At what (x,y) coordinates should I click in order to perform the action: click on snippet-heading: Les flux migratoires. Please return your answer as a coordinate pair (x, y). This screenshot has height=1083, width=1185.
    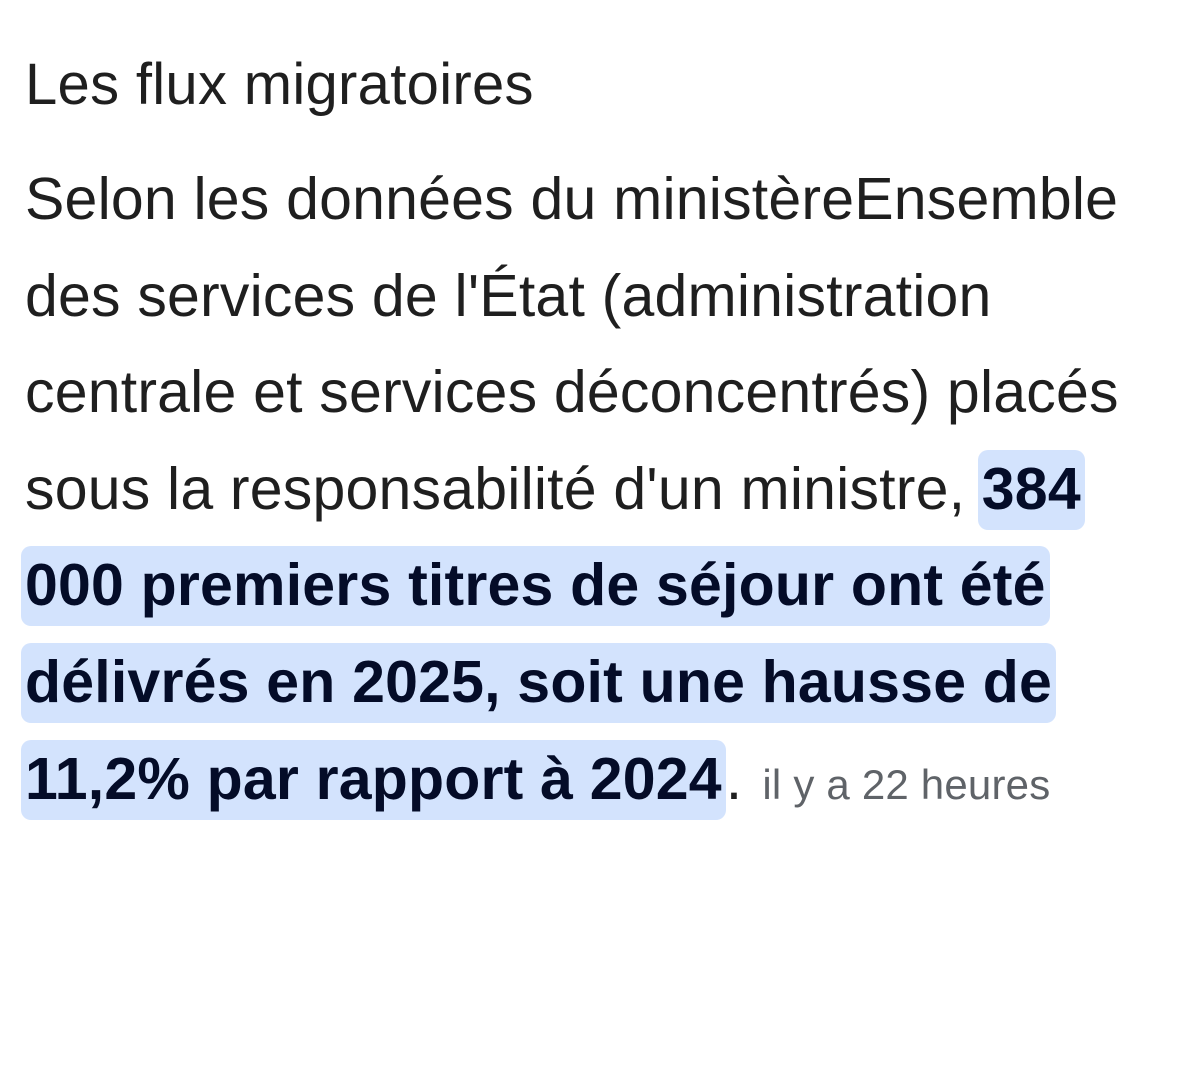
    Looking at the image, I should click on (279, 84).